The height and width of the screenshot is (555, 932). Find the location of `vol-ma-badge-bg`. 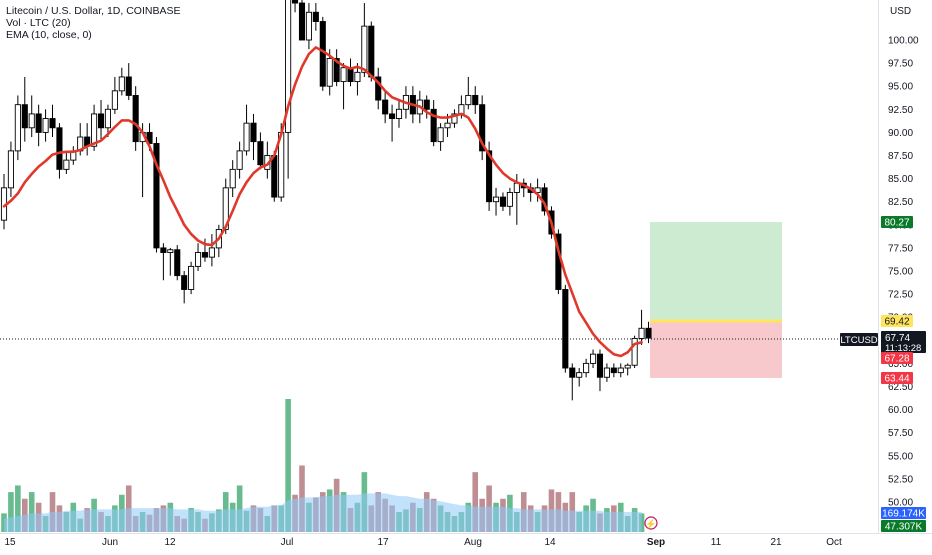

vol-ma-badge-bg is located at coordinates (903, 513).